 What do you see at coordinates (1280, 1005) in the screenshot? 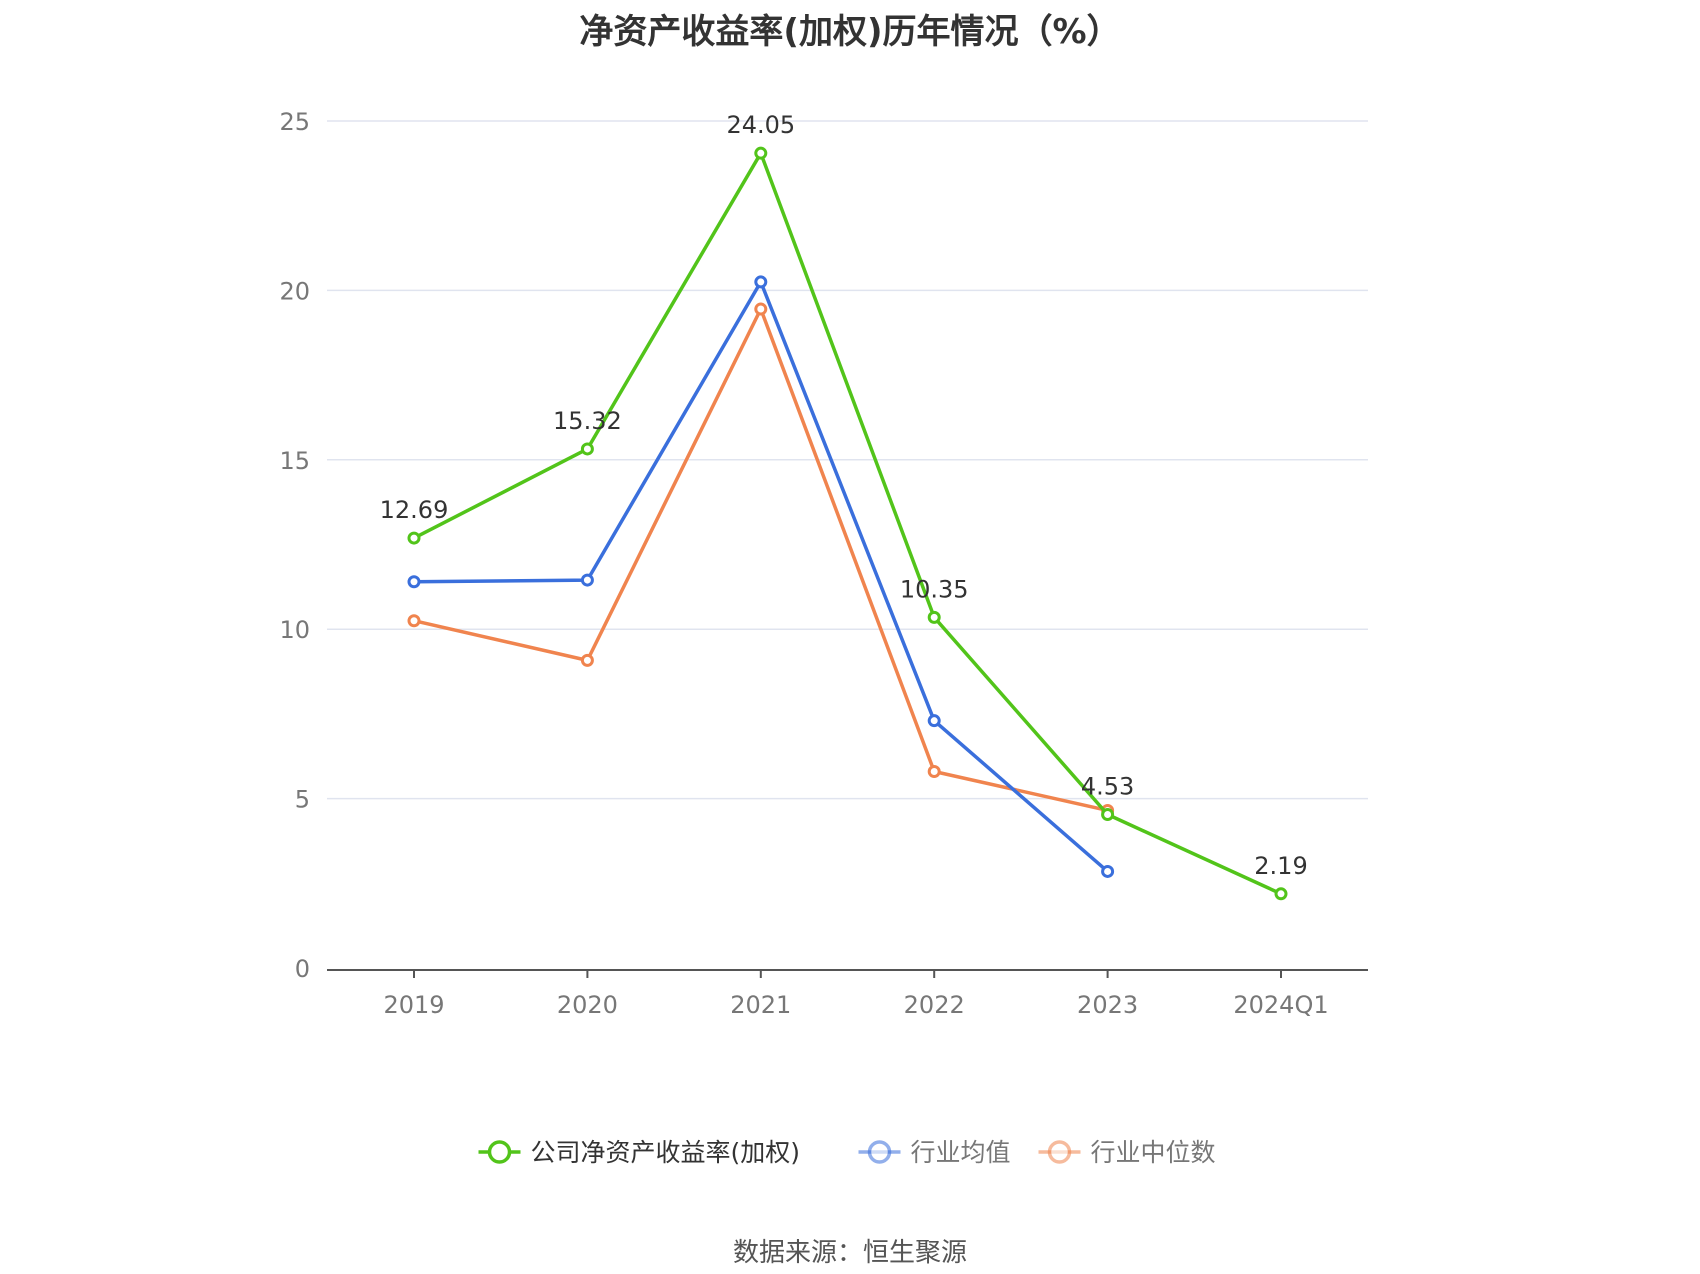
I see `x-tick-label: 2024Q1` at bounding box center [1280, 1005].